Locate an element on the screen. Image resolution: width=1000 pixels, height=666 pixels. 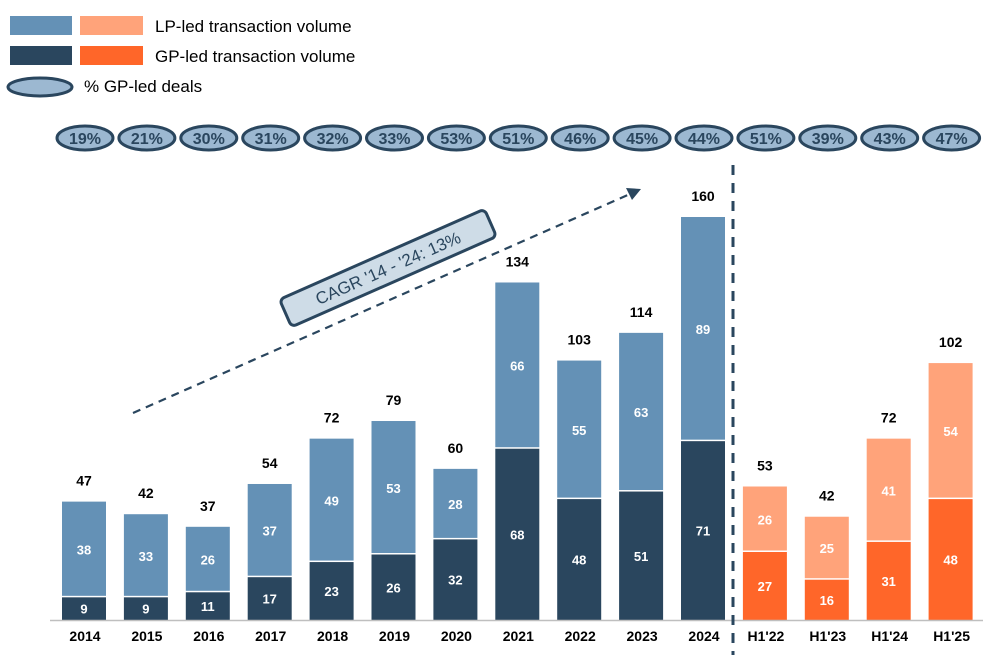
bar-group: 32 28 60 2020 is located at coordinates (455, 542).